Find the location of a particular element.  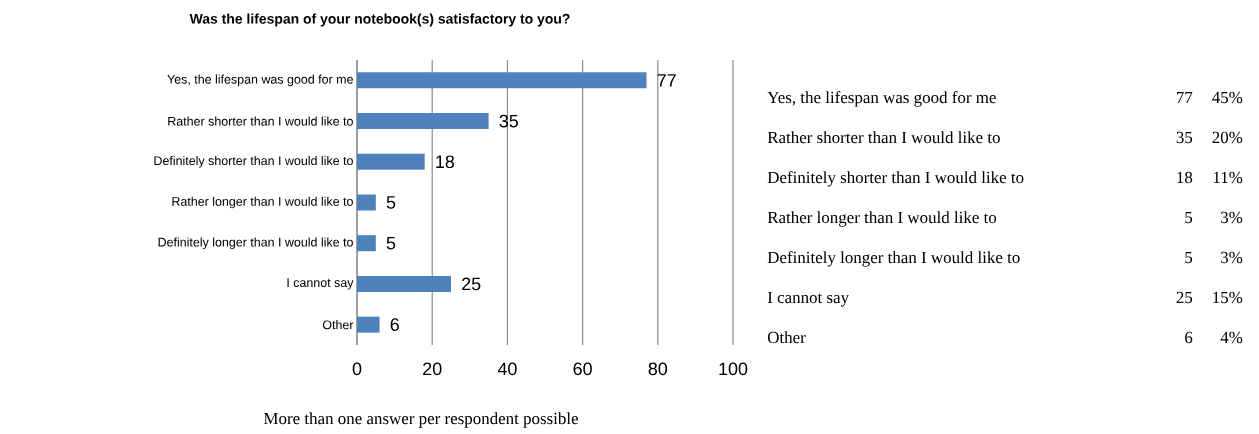

text: 4% is located at coordinates (1231, 337).